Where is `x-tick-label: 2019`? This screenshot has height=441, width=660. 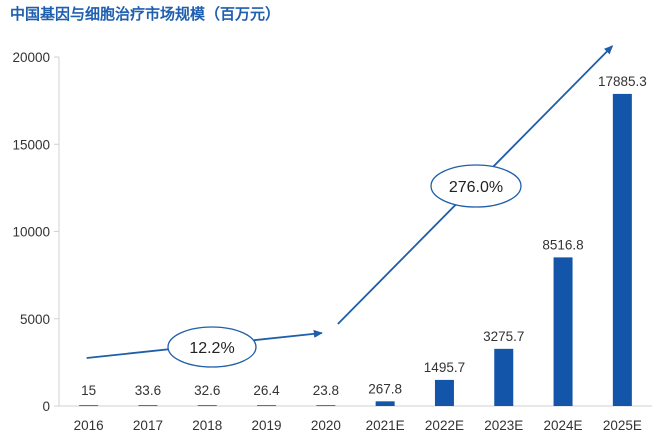
x-tick-label: 2019 is located at coordinates (267, 425).